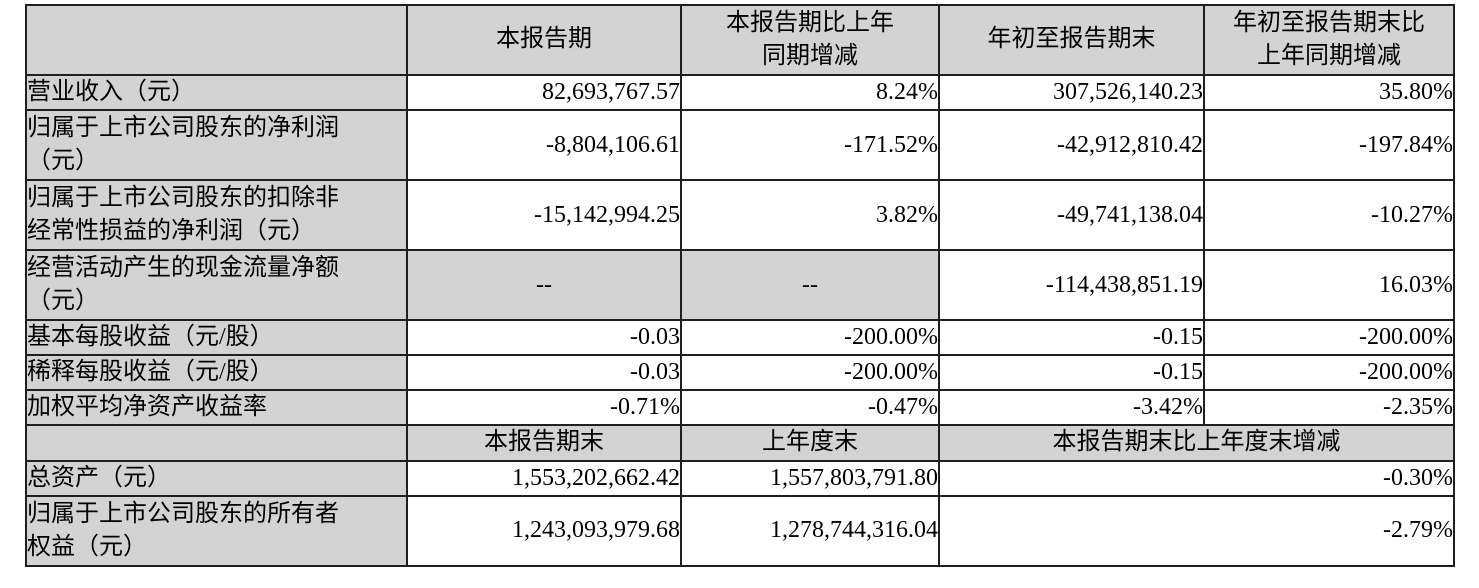  Describe the element at coordinates (810, 215) in the screenshot. I see `cell-current-period-yoy: 3.82%` at that location.